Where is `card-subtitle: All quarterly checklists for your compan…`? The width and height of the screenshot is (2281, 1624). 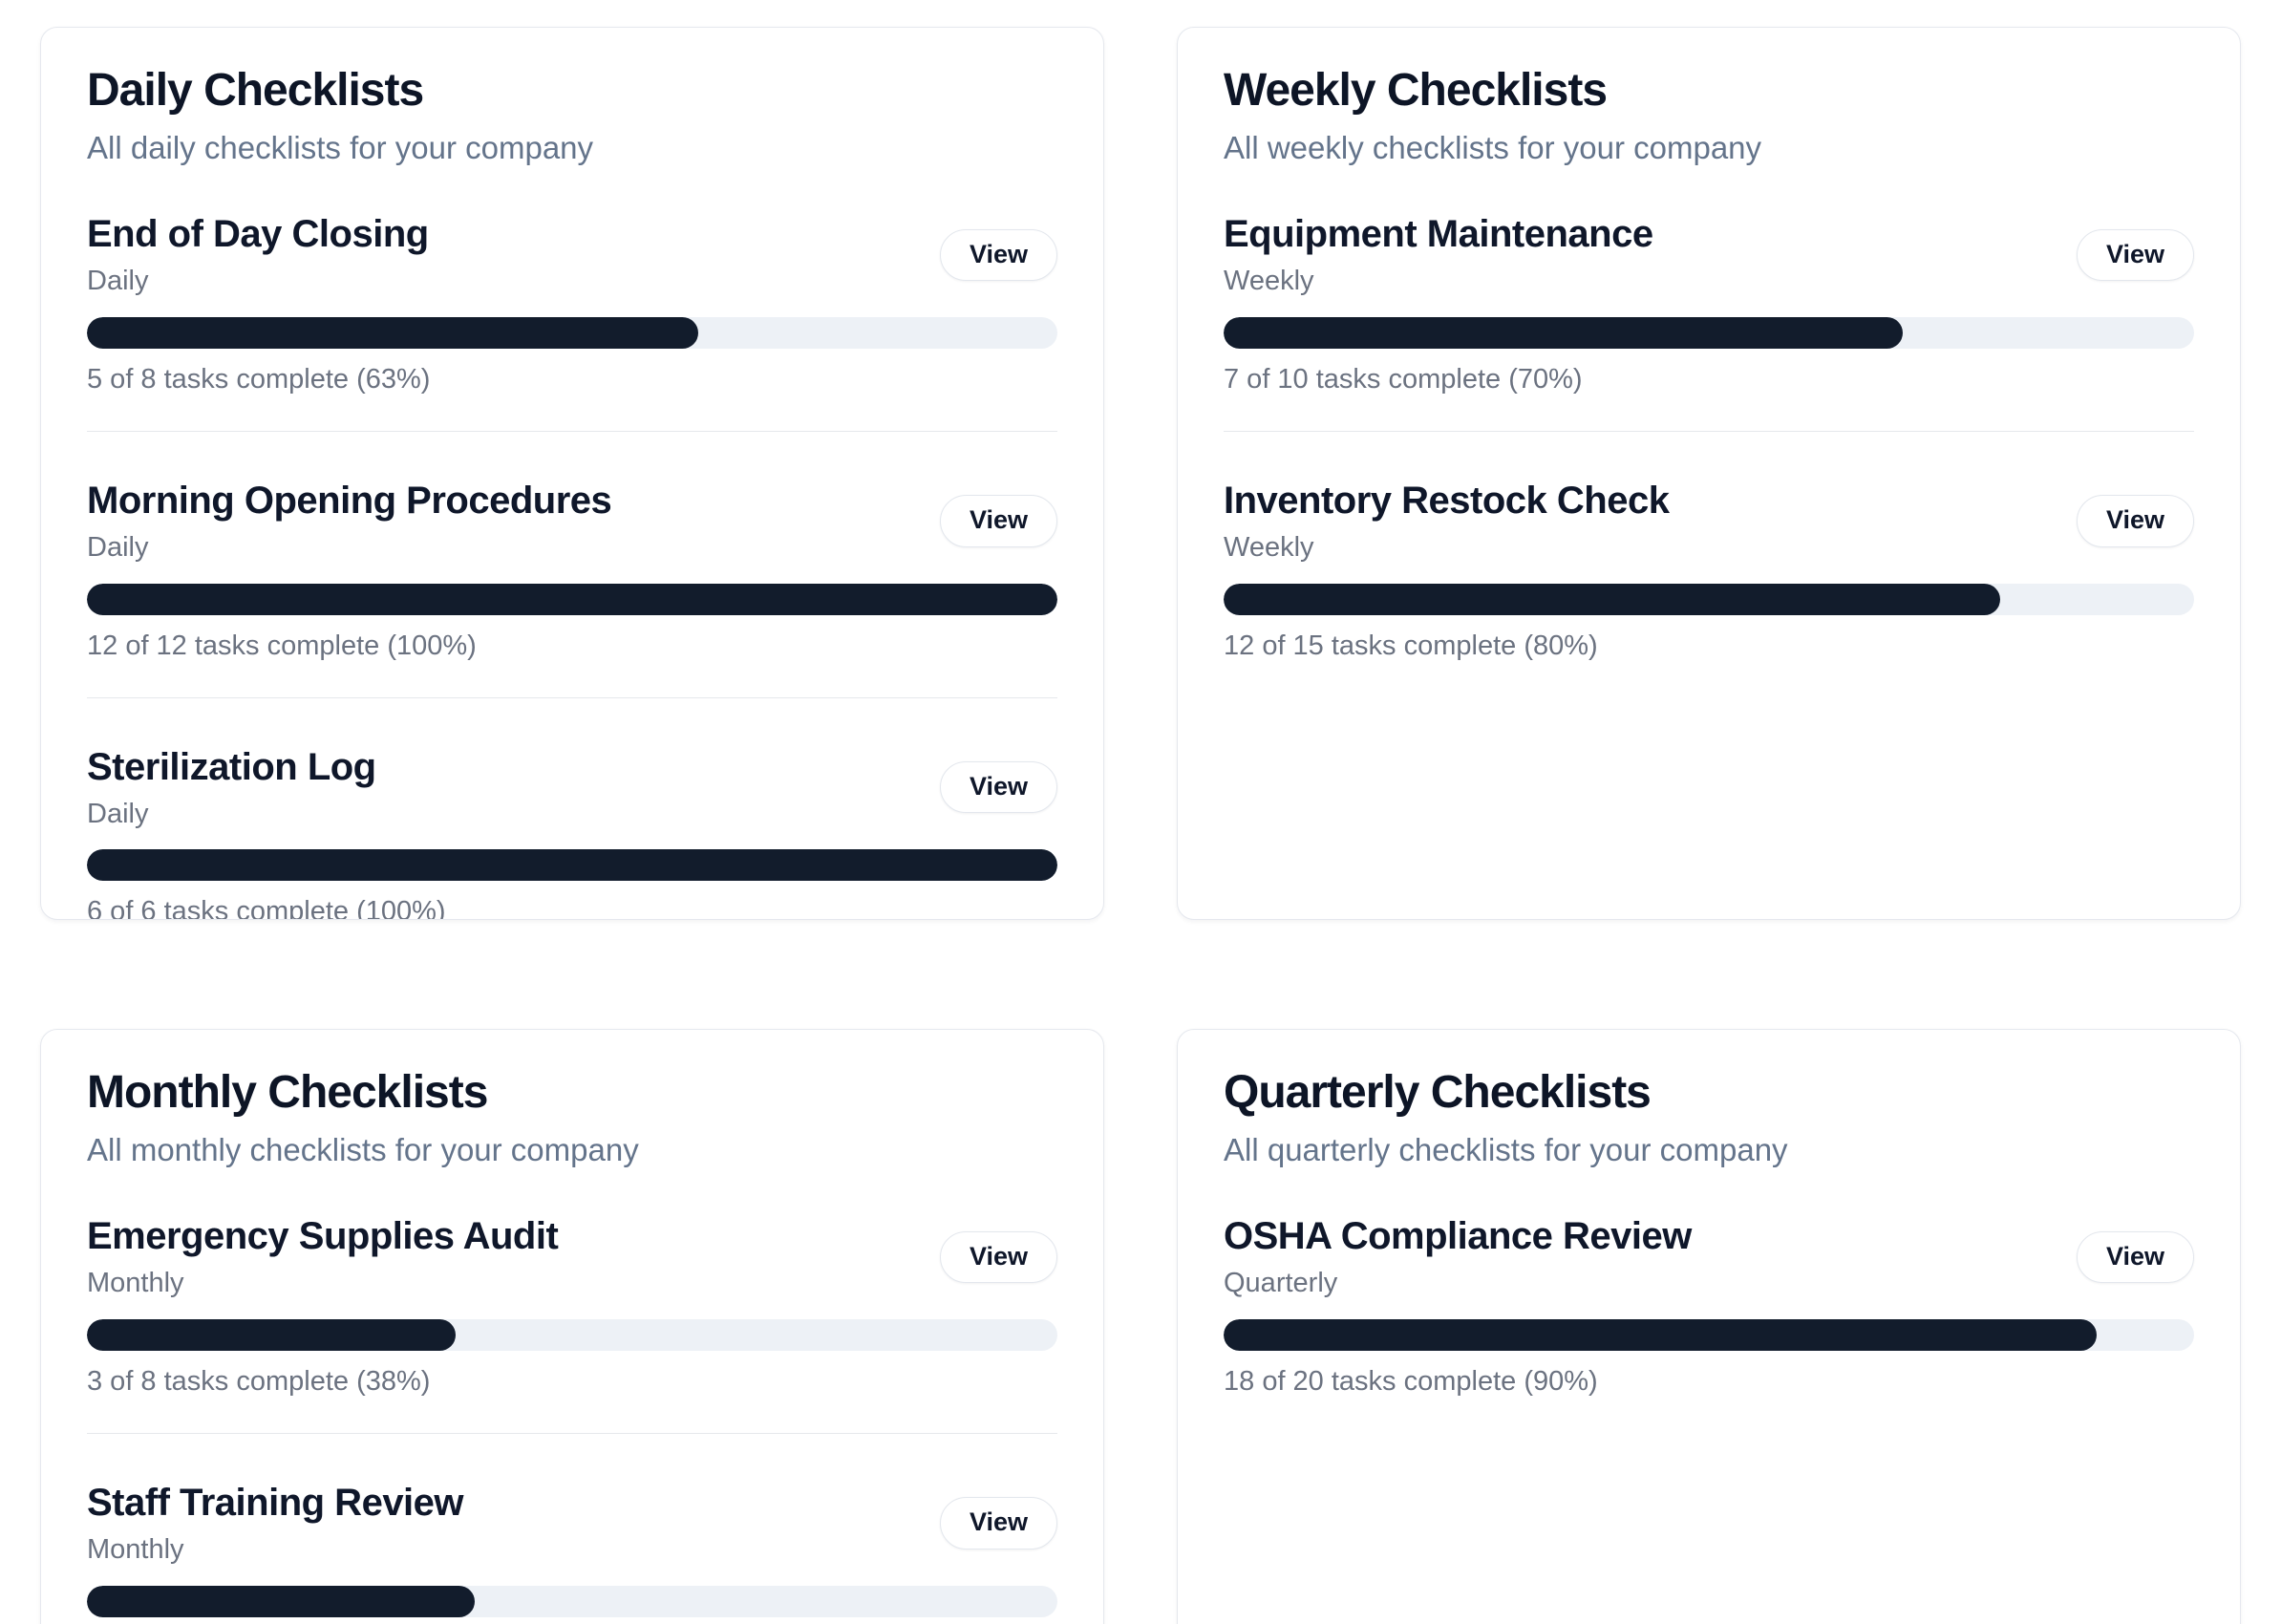 card-subtitle: All quarterly checklists for your compan… is located at coordinates (1506, 1150).